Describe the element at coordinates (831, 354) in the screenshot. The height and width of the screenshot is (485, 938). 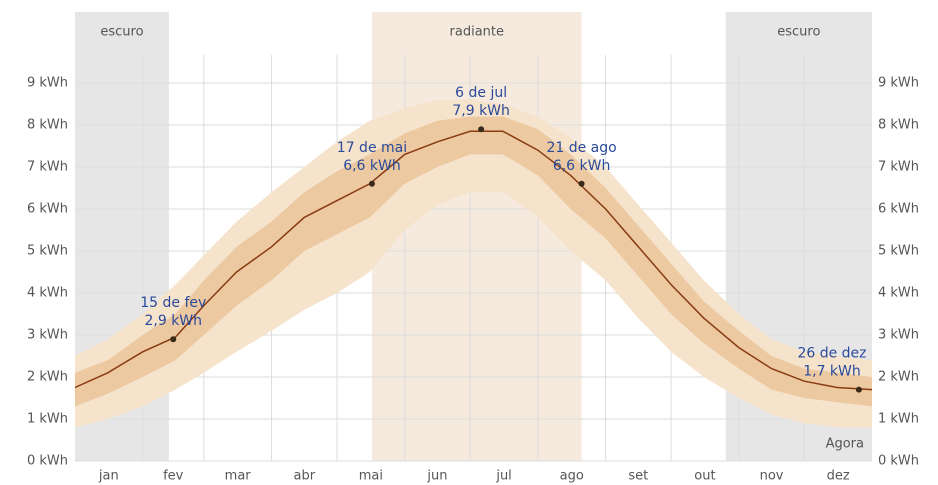
I see `annotation-date: 26 de dez` at that location.